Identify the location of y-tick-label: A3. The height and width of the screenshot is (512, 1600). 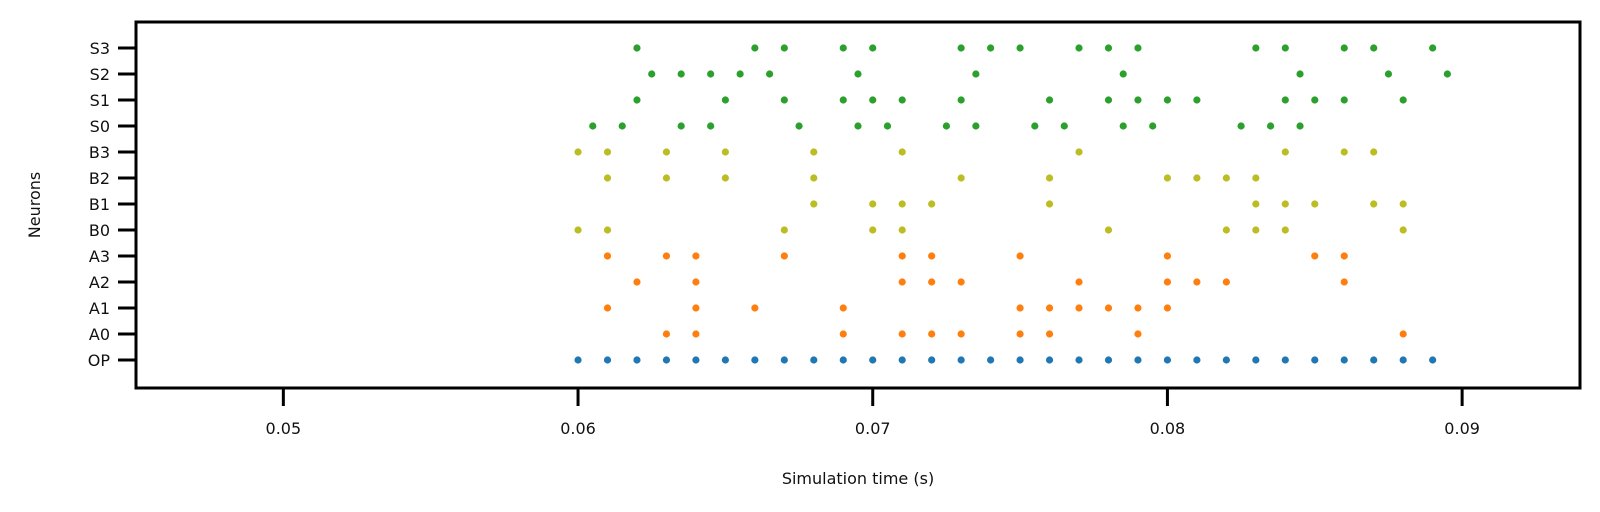
(99, 256).